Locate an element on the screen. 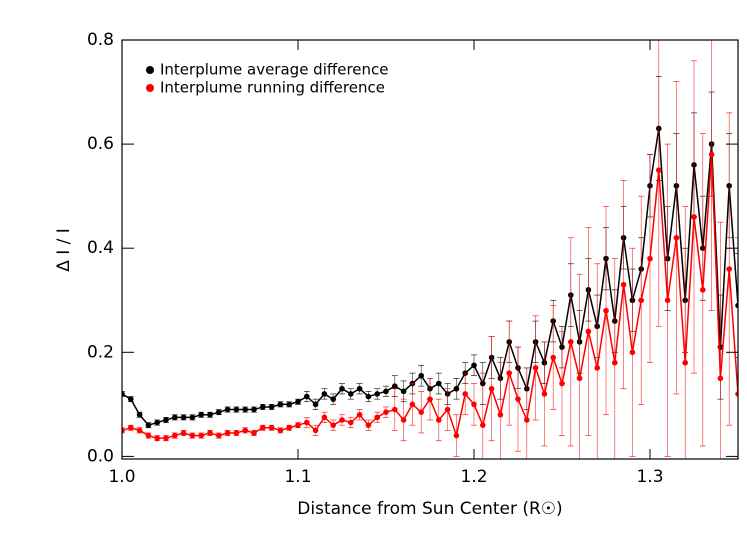  legend-label: Interplume running difference is located at coordinates (272, 88).